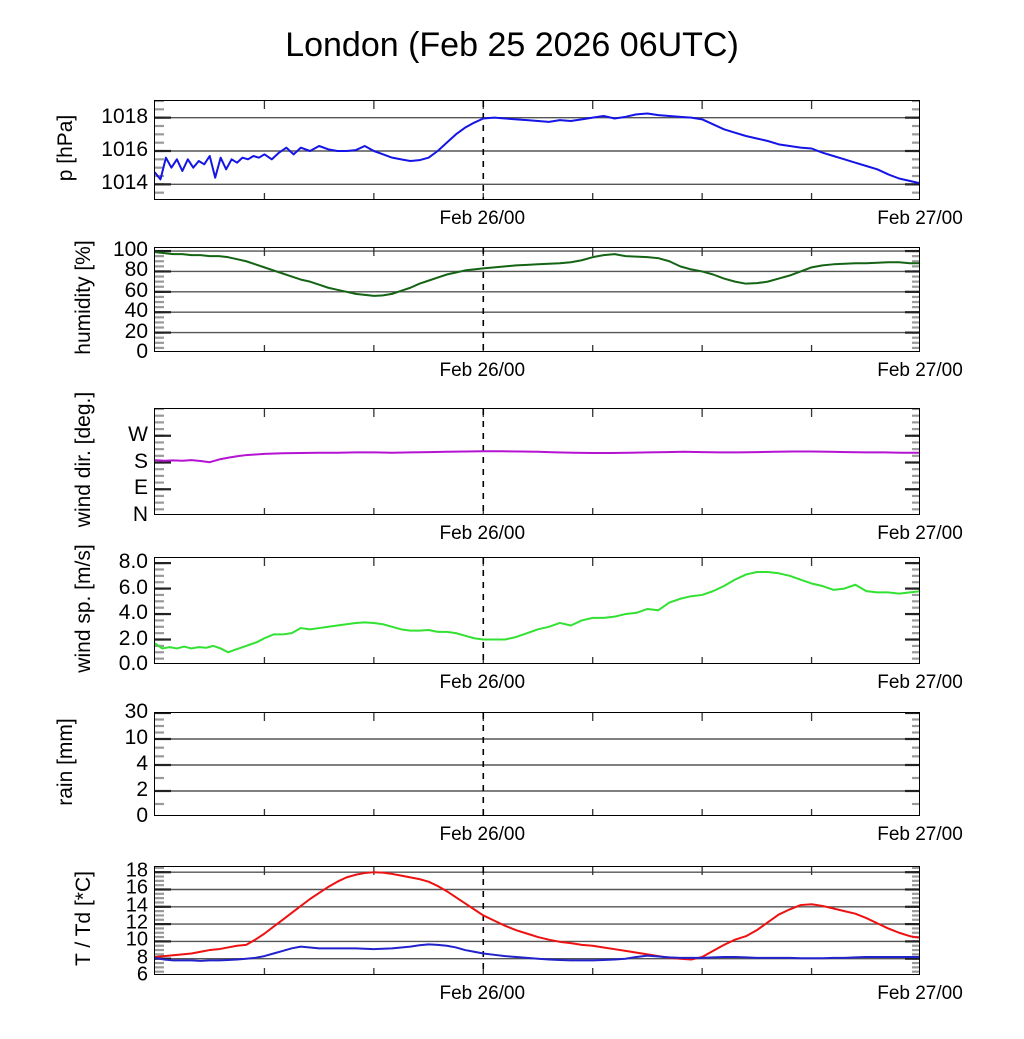 This screenshot has width=1024, height=1039. Describe the element at coordinates (133, 613) in the screenshot. I see `y-tick-label-wind_speed: 4.0` at that location.